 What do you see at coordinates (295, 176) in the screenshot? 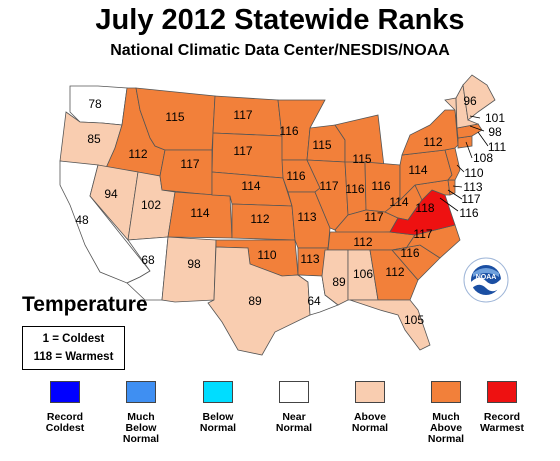
I see `rank-iowa: 116` at bounding box center [295, 176].